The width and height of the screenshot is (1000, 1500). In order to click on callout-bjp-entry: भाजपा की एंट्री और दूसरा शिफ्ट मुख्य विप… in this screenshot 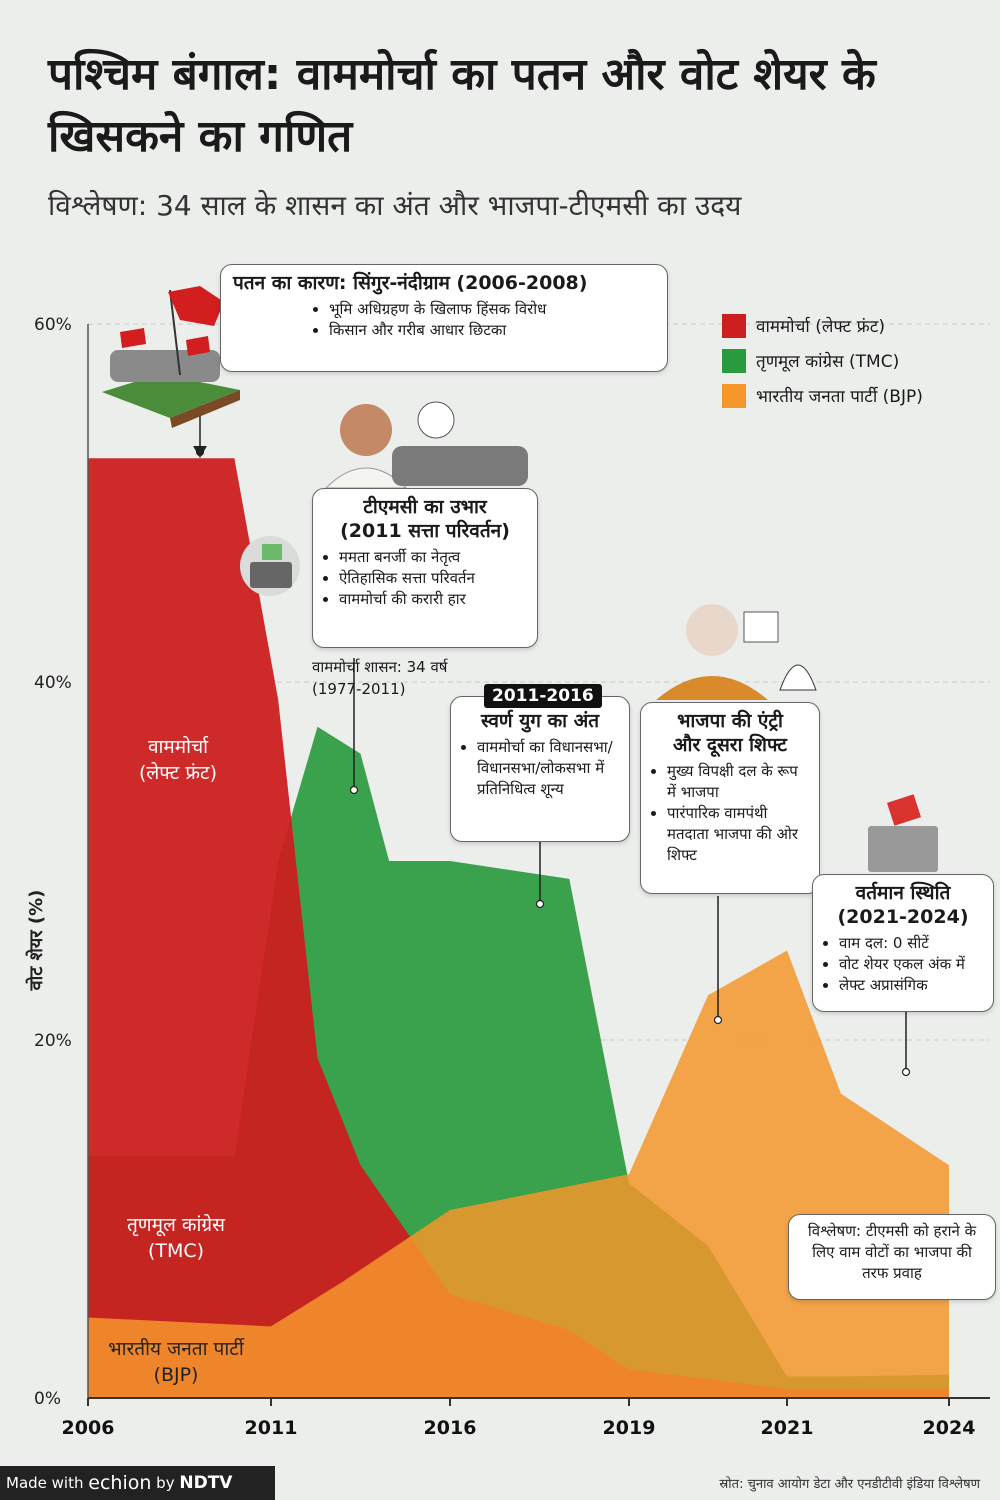, I will do `click(730, 798)`.